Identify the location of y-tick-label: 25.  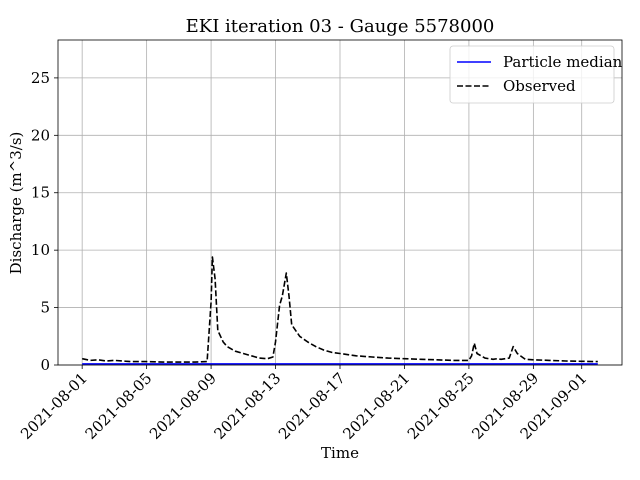
(40, 78).